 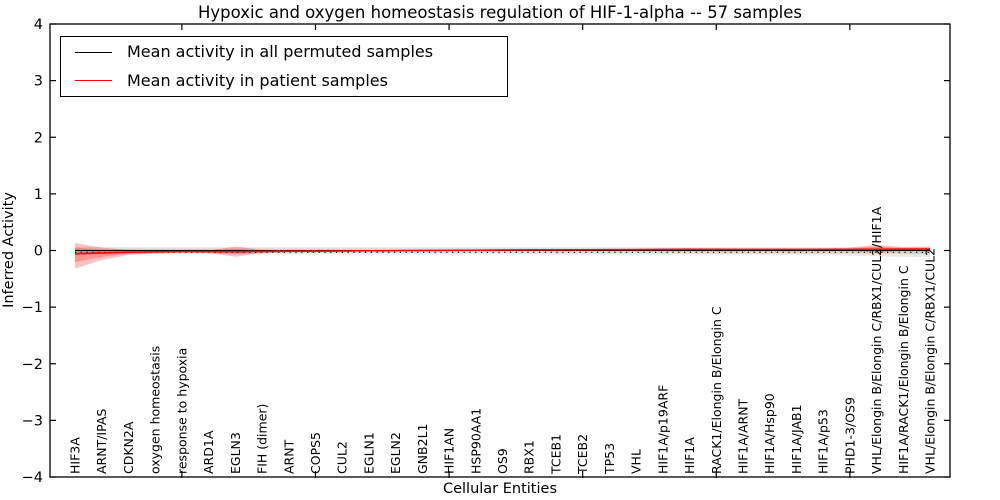 I want to click on patient-line-swatch, so click(x=93, y=81).